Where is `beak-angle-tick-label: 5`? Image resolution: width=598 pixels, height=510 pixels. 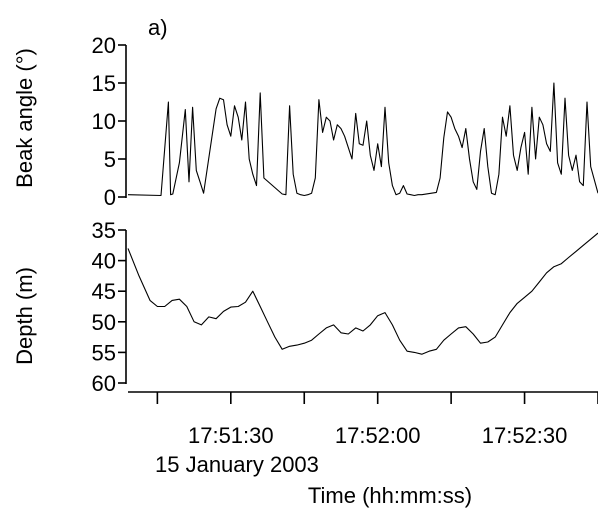
beak-angle-tick-label: 5 is located at coordinates (110, 159).